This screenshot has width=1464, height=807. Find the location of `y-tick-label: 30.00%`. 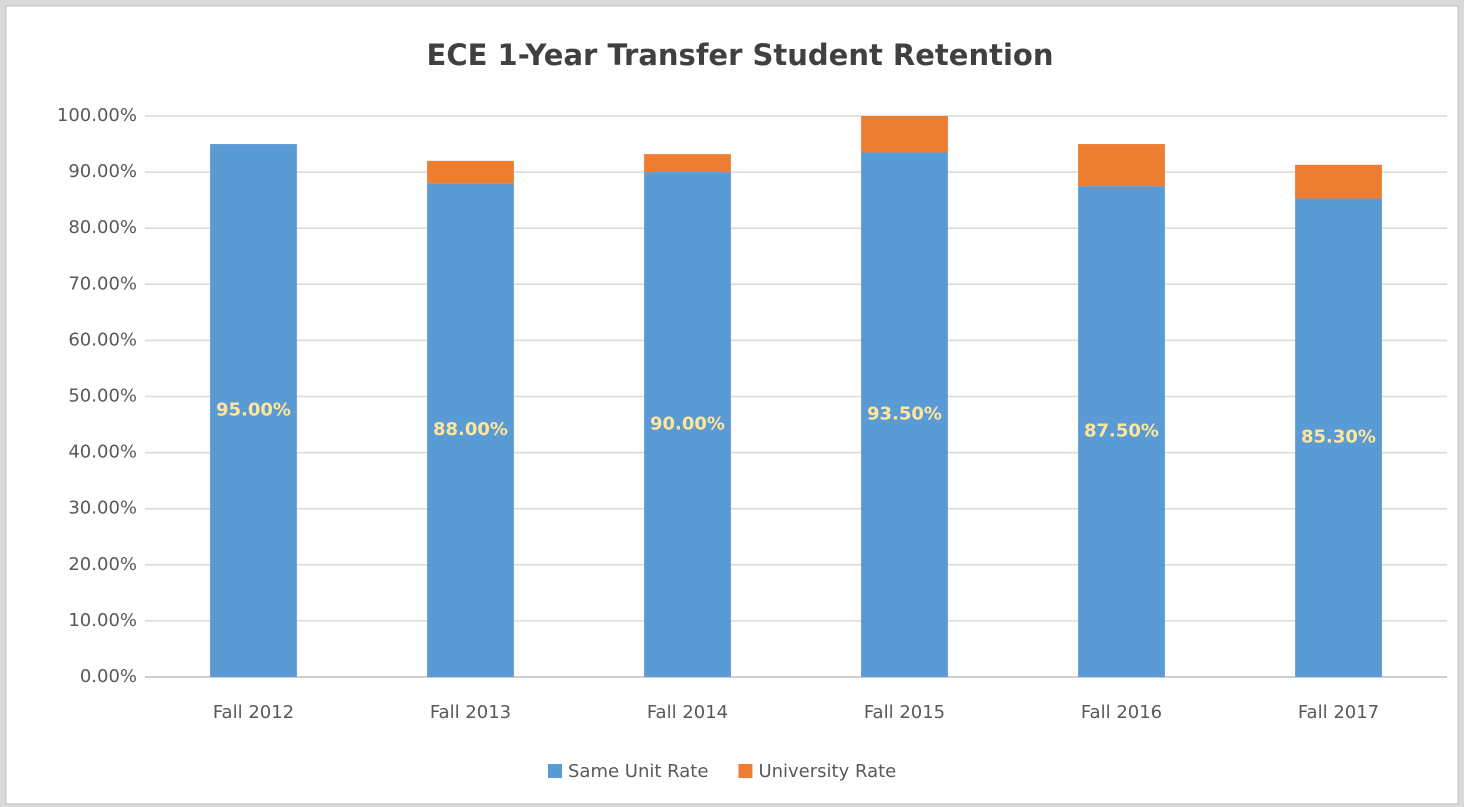

y-tick-label: 30.00% is located at coordinates (102, 508).